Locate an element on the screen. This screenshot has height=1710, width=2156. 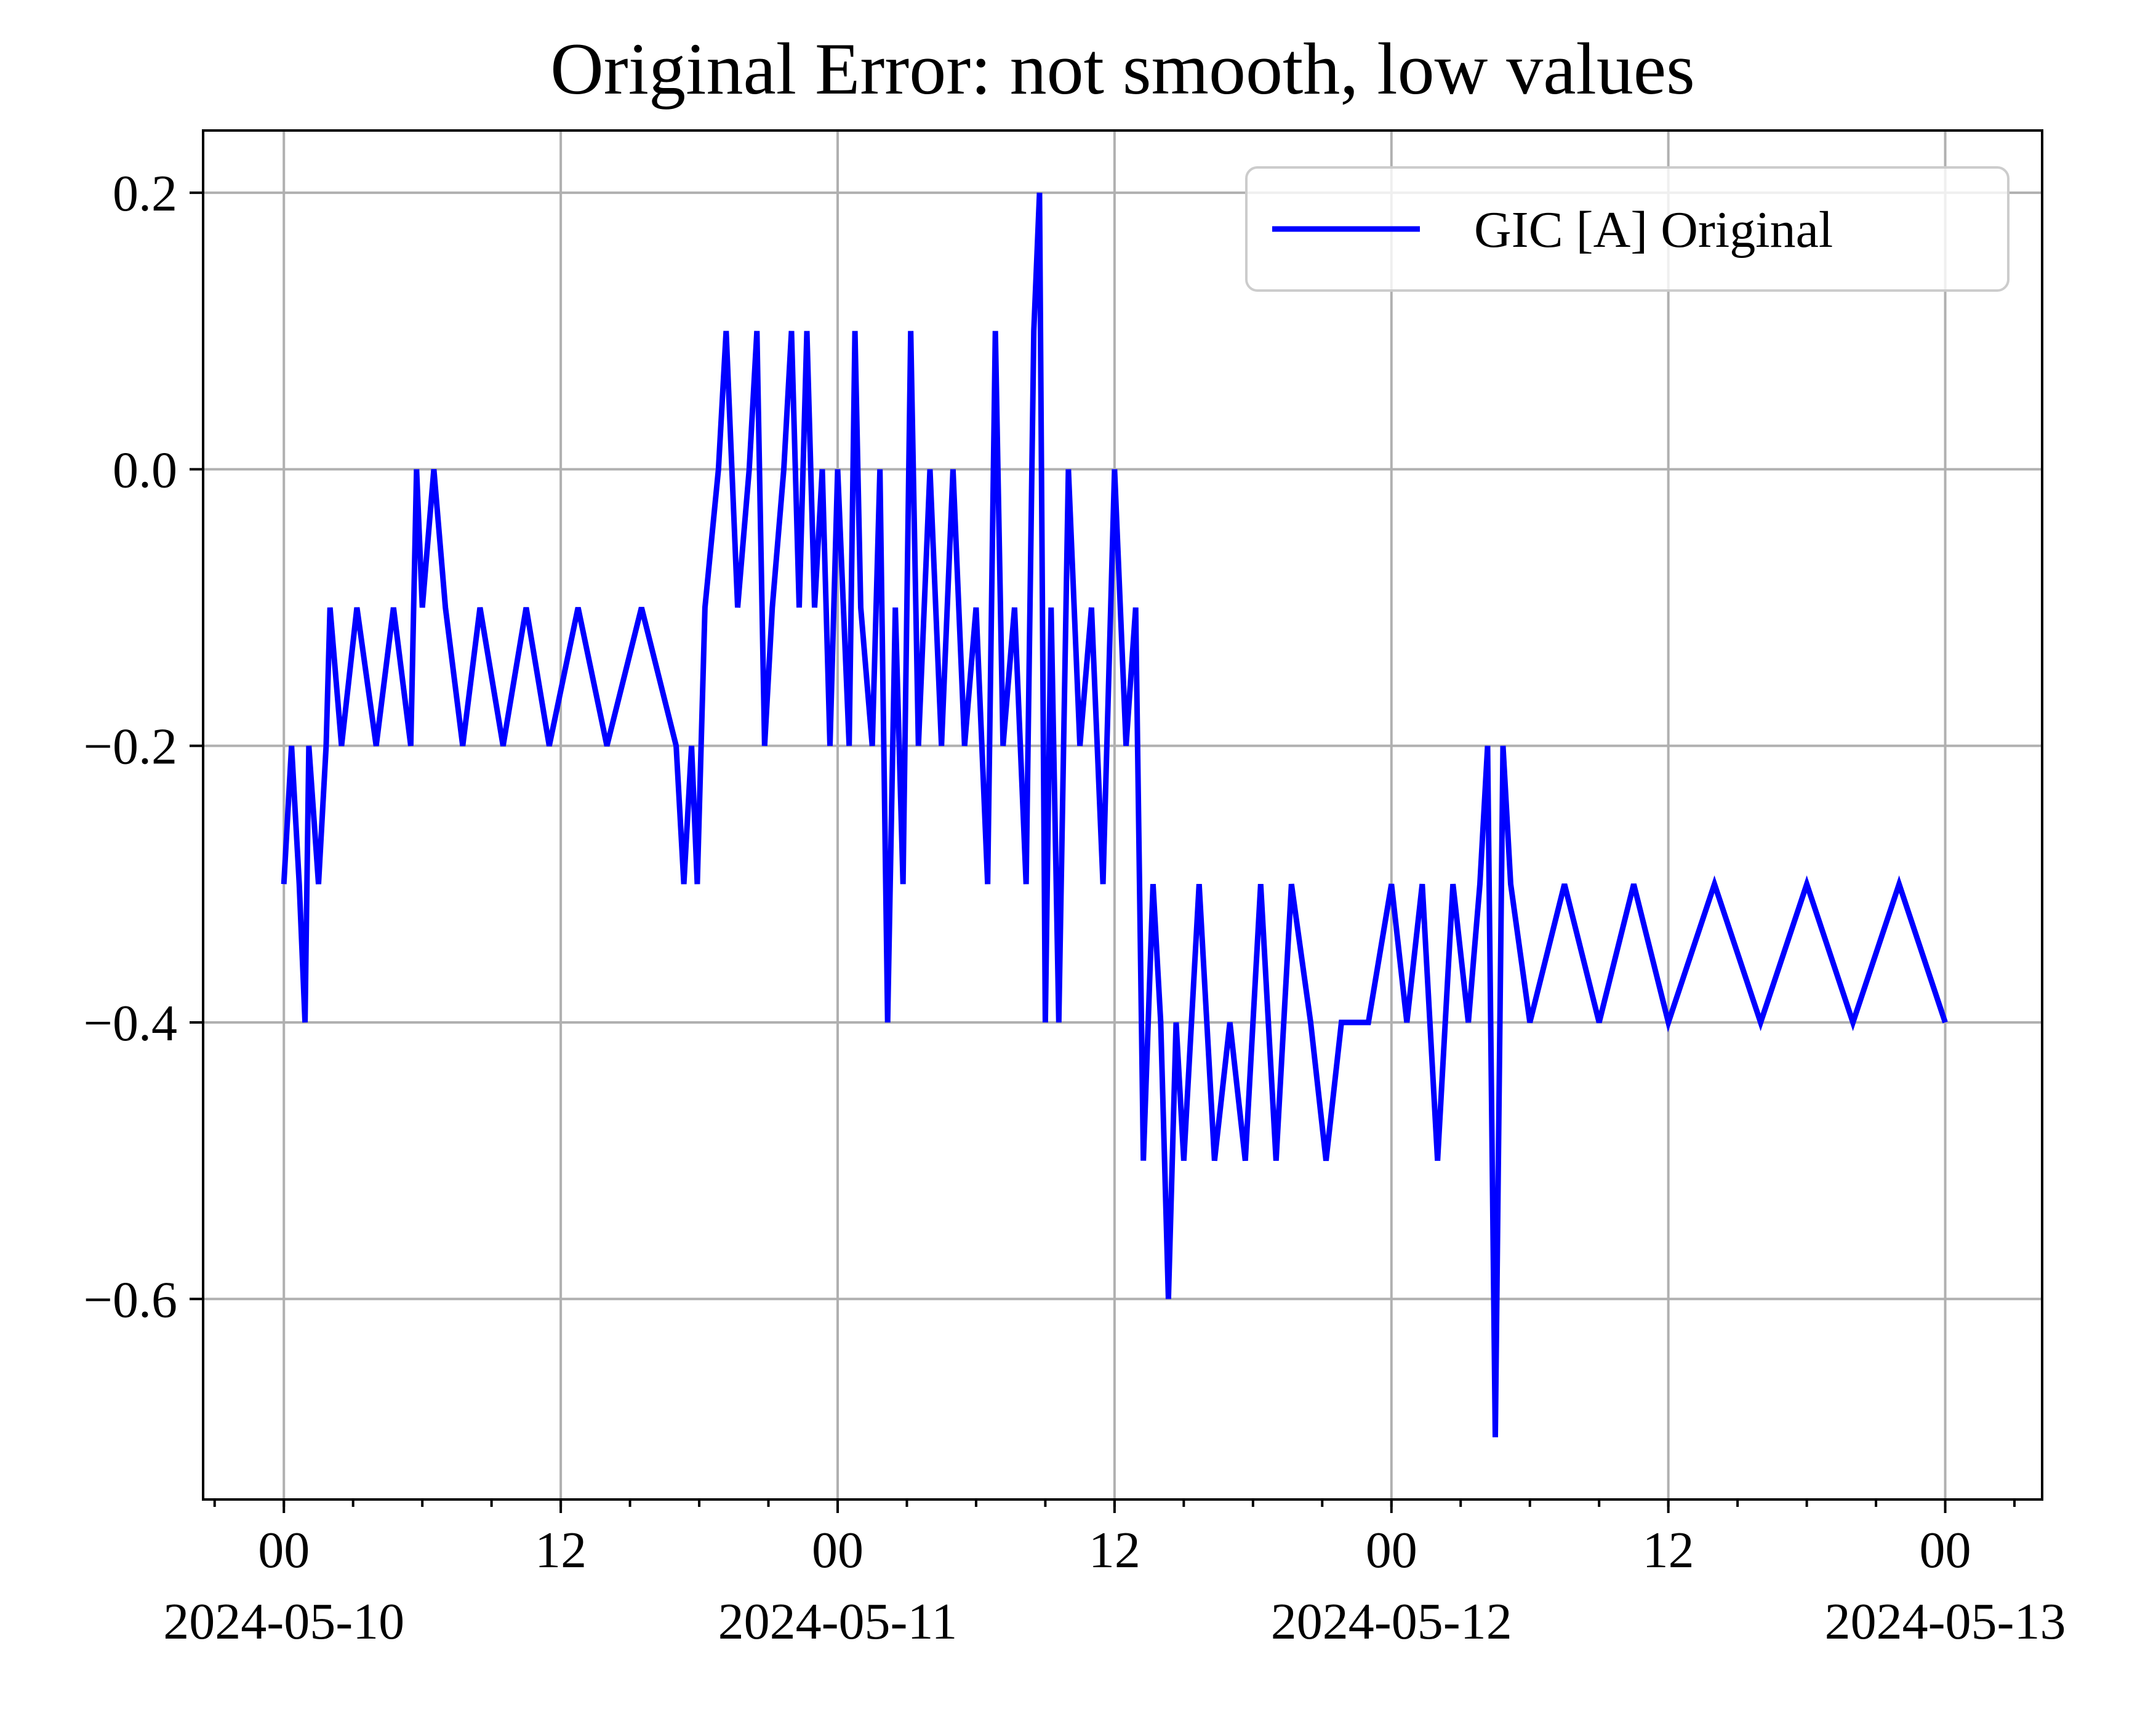
y-tick-label: −0.4 is located at coordinates (130, 1023).